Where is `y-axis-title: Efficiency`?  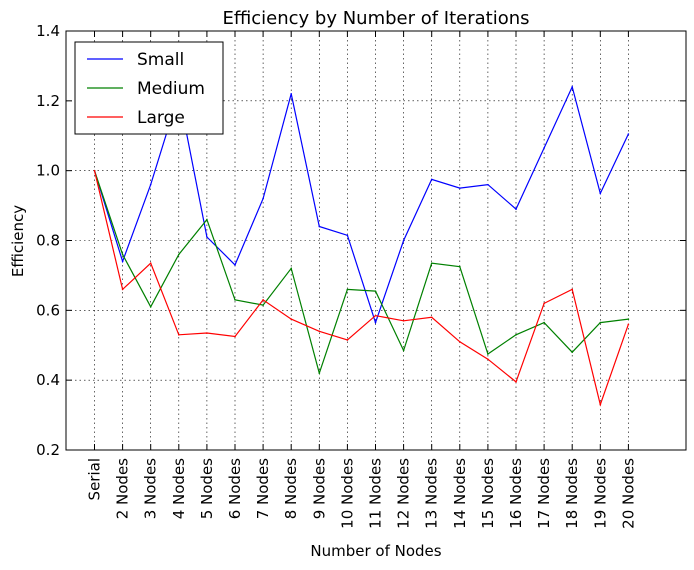 y-axis-title: Efficiency is located at coordinates (18, 241).